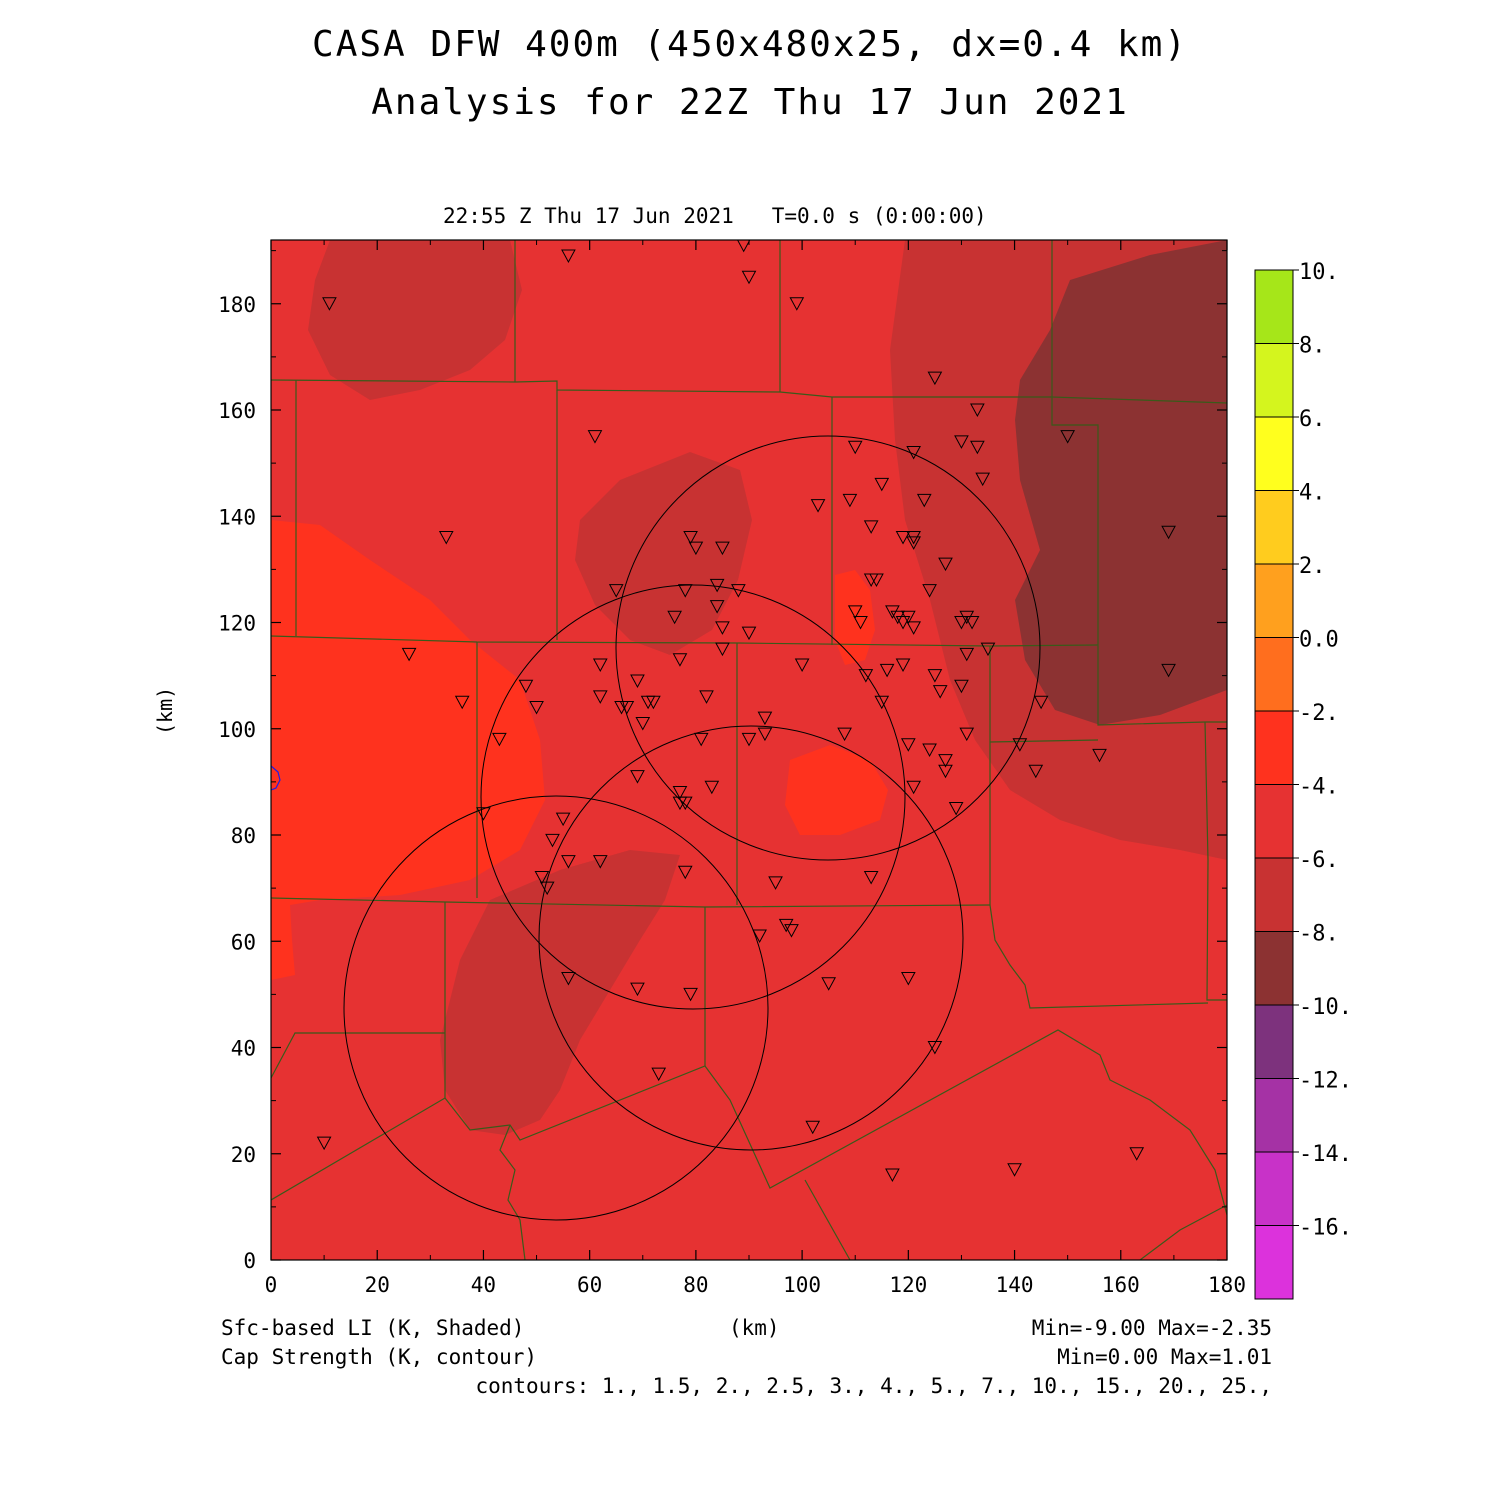 The height and width of the screenshot is (1500, 1500). I want to click on colorbar-label: 4., so click(1312, 493).